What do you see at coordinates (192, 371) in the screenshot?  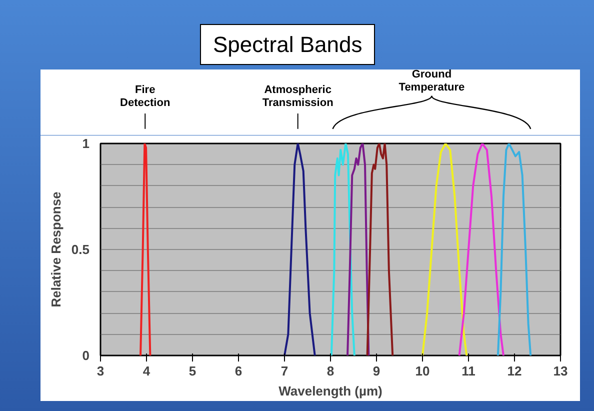 I see `x-tick-label: 5` at bounding box center [192, 371].